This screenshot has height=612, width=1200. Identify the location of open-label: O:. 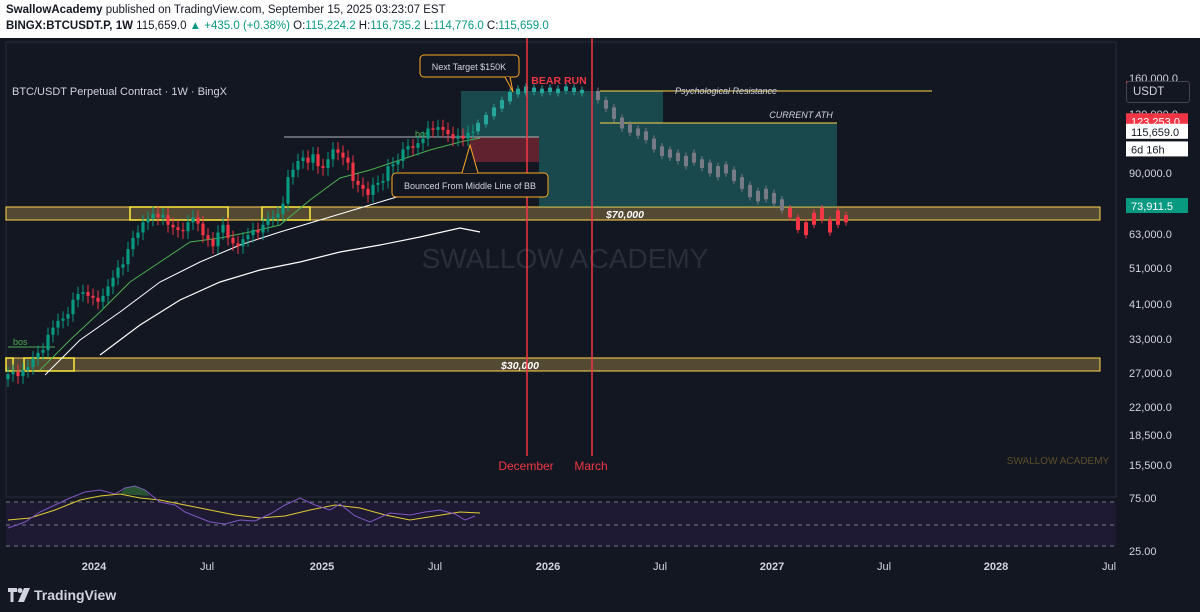
(299, 26).